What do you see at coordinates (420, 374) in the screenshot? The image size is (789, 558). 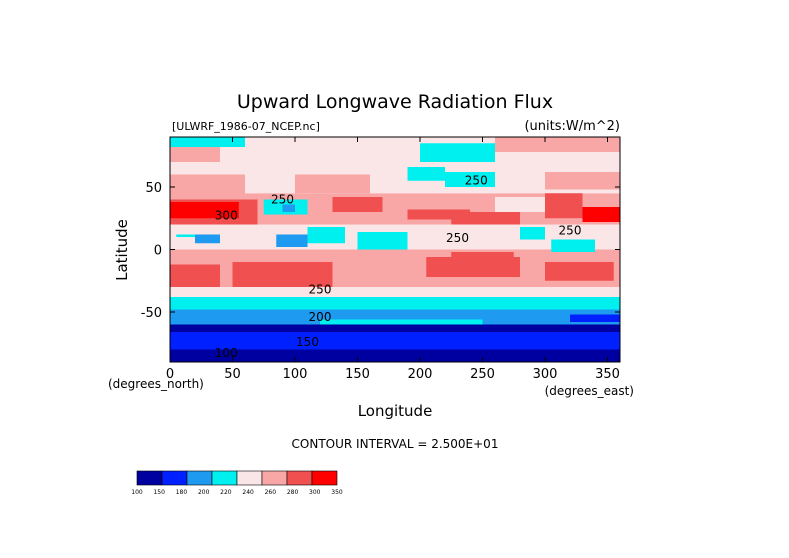 I see `x-tick-label: 200` at bounding box center [420, 374].